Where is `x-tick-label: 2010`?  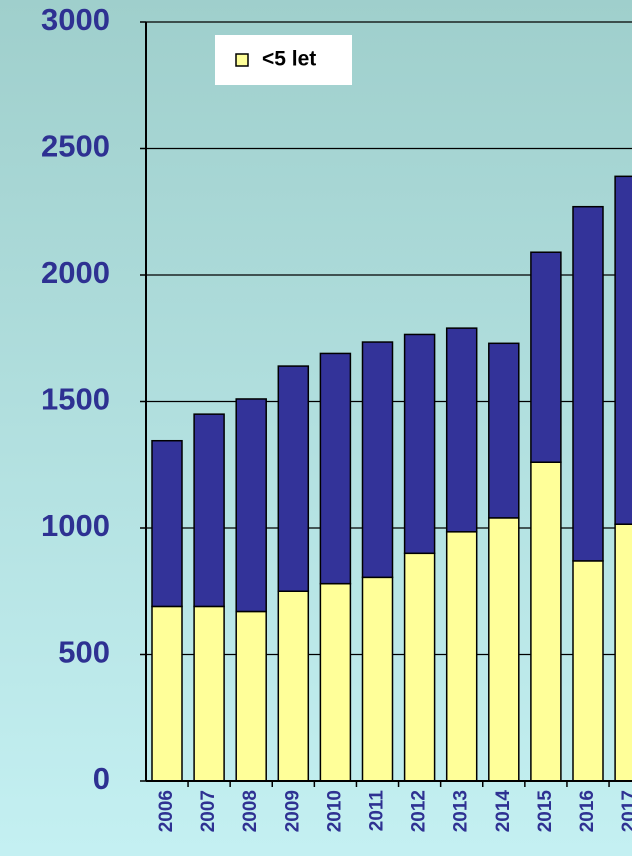
x-tick-label: 2010 is located at coordinates (334, 811).